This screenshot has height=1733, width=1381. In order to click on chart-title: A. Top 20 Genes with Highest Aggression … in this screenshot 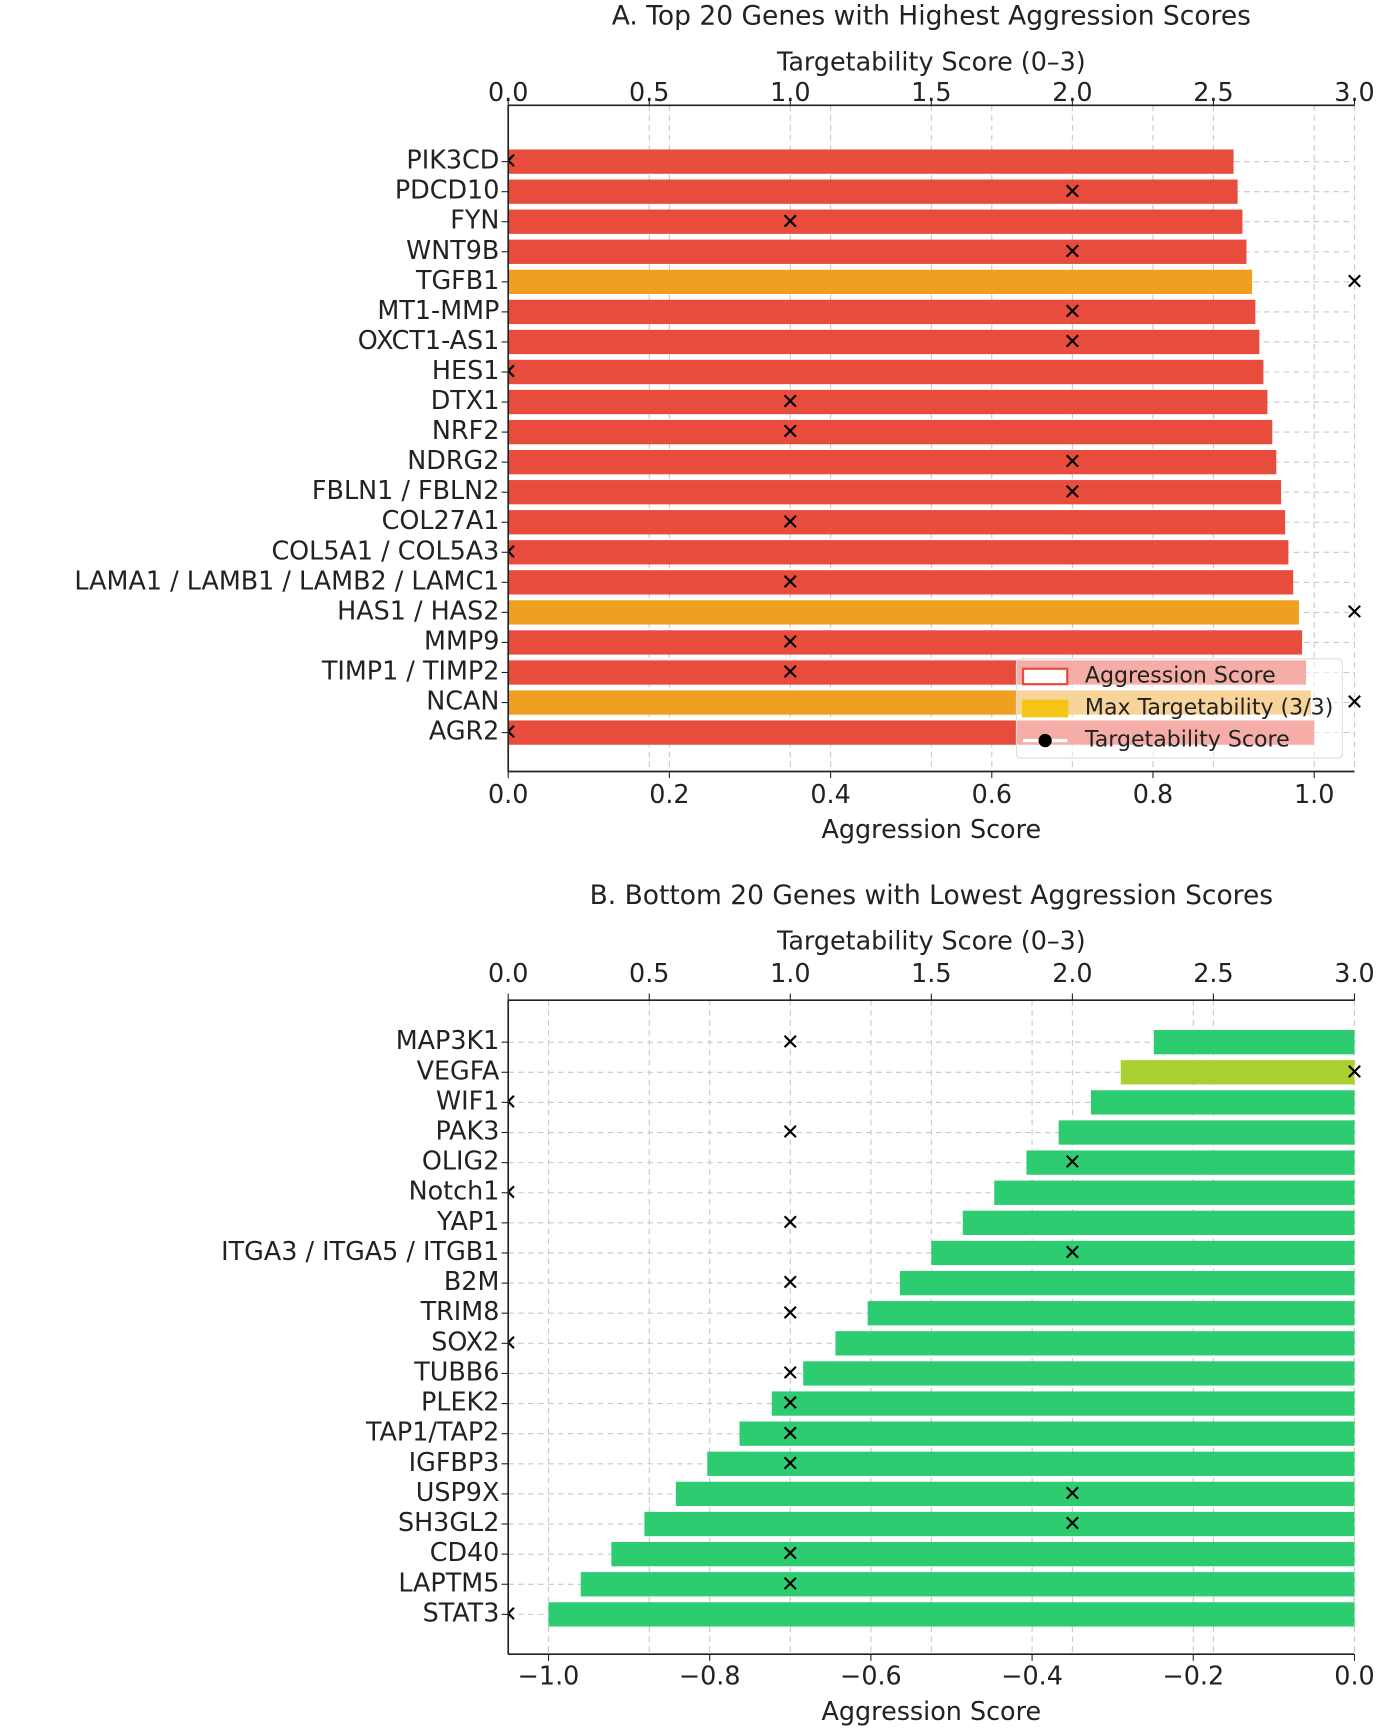, I will do `click(931, 15)`.